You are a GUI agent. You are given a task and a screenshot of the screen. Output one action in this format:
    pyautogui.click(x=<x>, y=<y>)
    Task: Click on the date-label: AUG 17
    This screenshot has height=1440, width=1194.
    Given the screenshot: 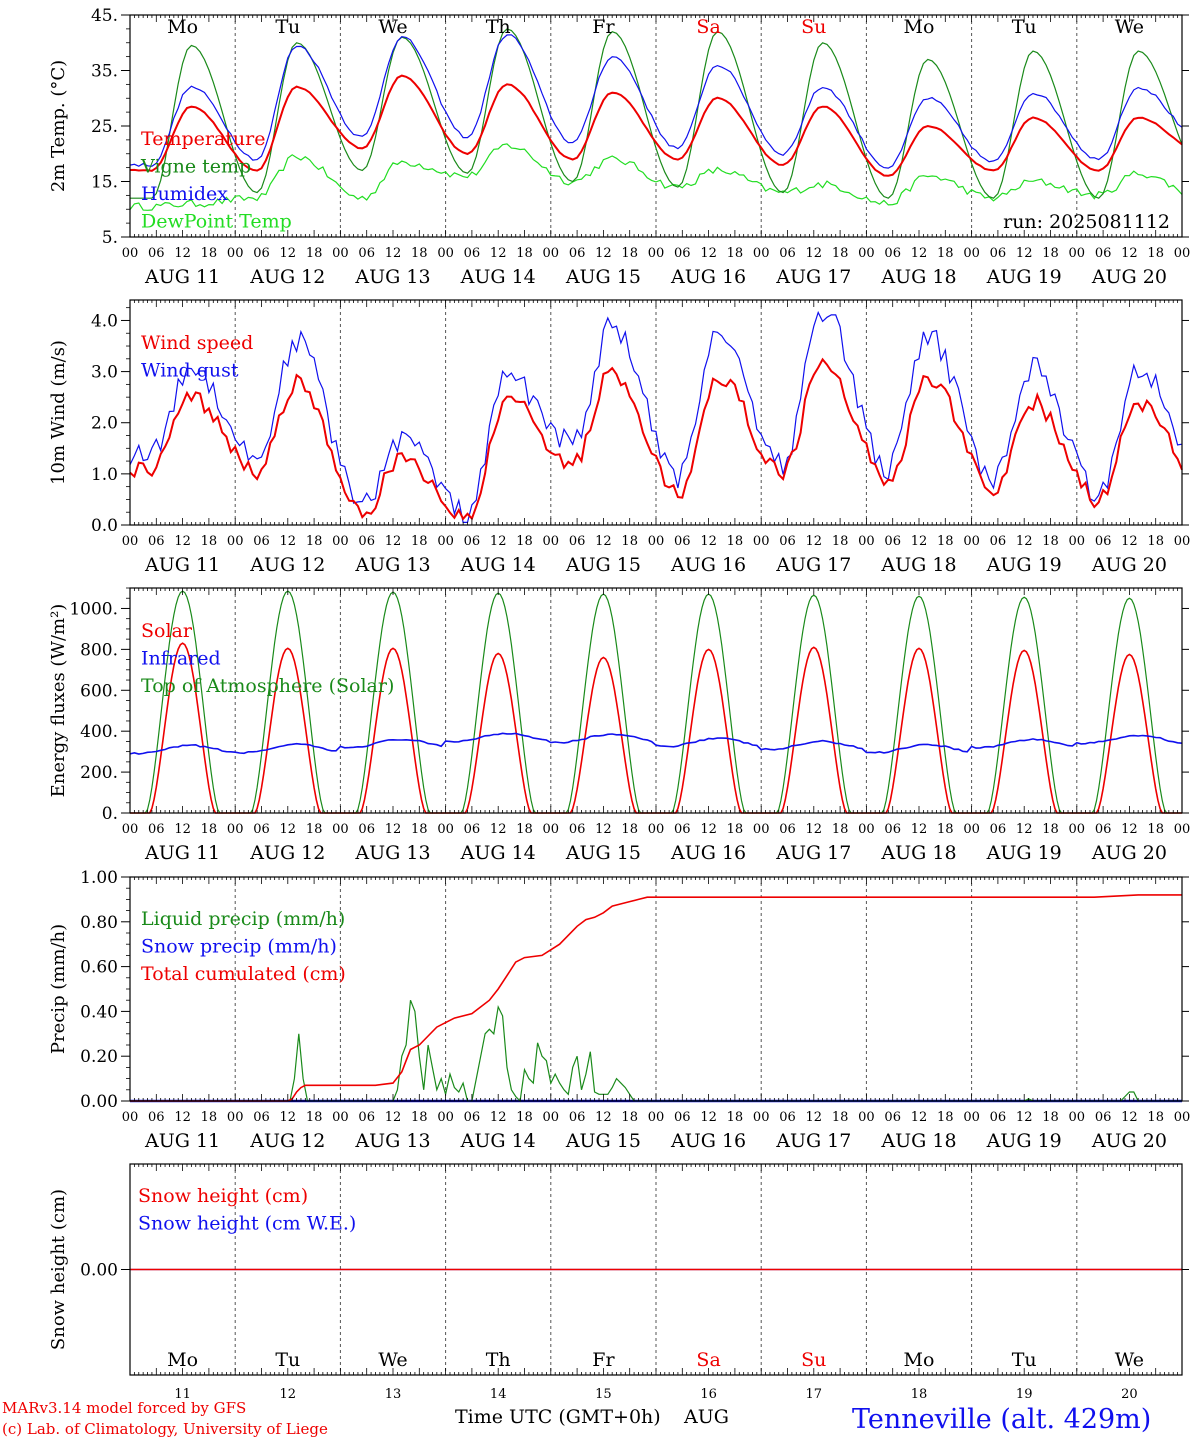 What is the action you would take?
    pyautogui.click(x=813, y=853)
    